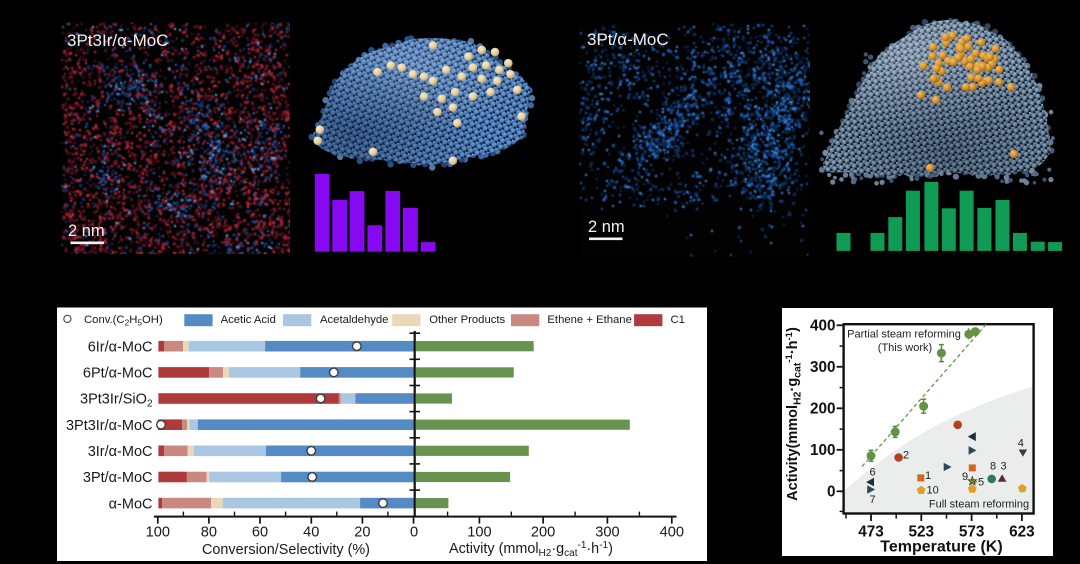 This screenshot has width=1080, height=564. Describe the element at coordinates (906, 456) in the screenshot. I see `svg-text: 2` at that location.